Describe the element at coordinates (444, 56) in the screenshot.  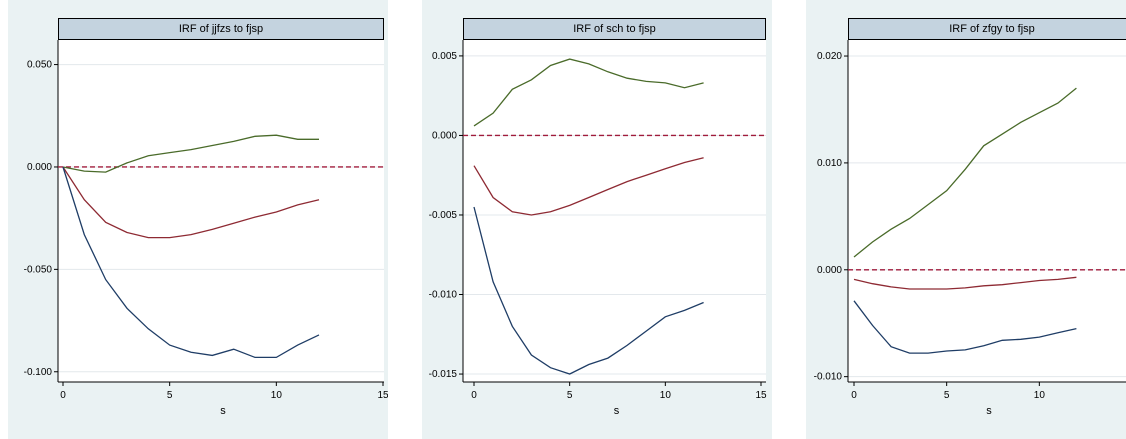
I see `y-tick-label: 0.005` at that location.